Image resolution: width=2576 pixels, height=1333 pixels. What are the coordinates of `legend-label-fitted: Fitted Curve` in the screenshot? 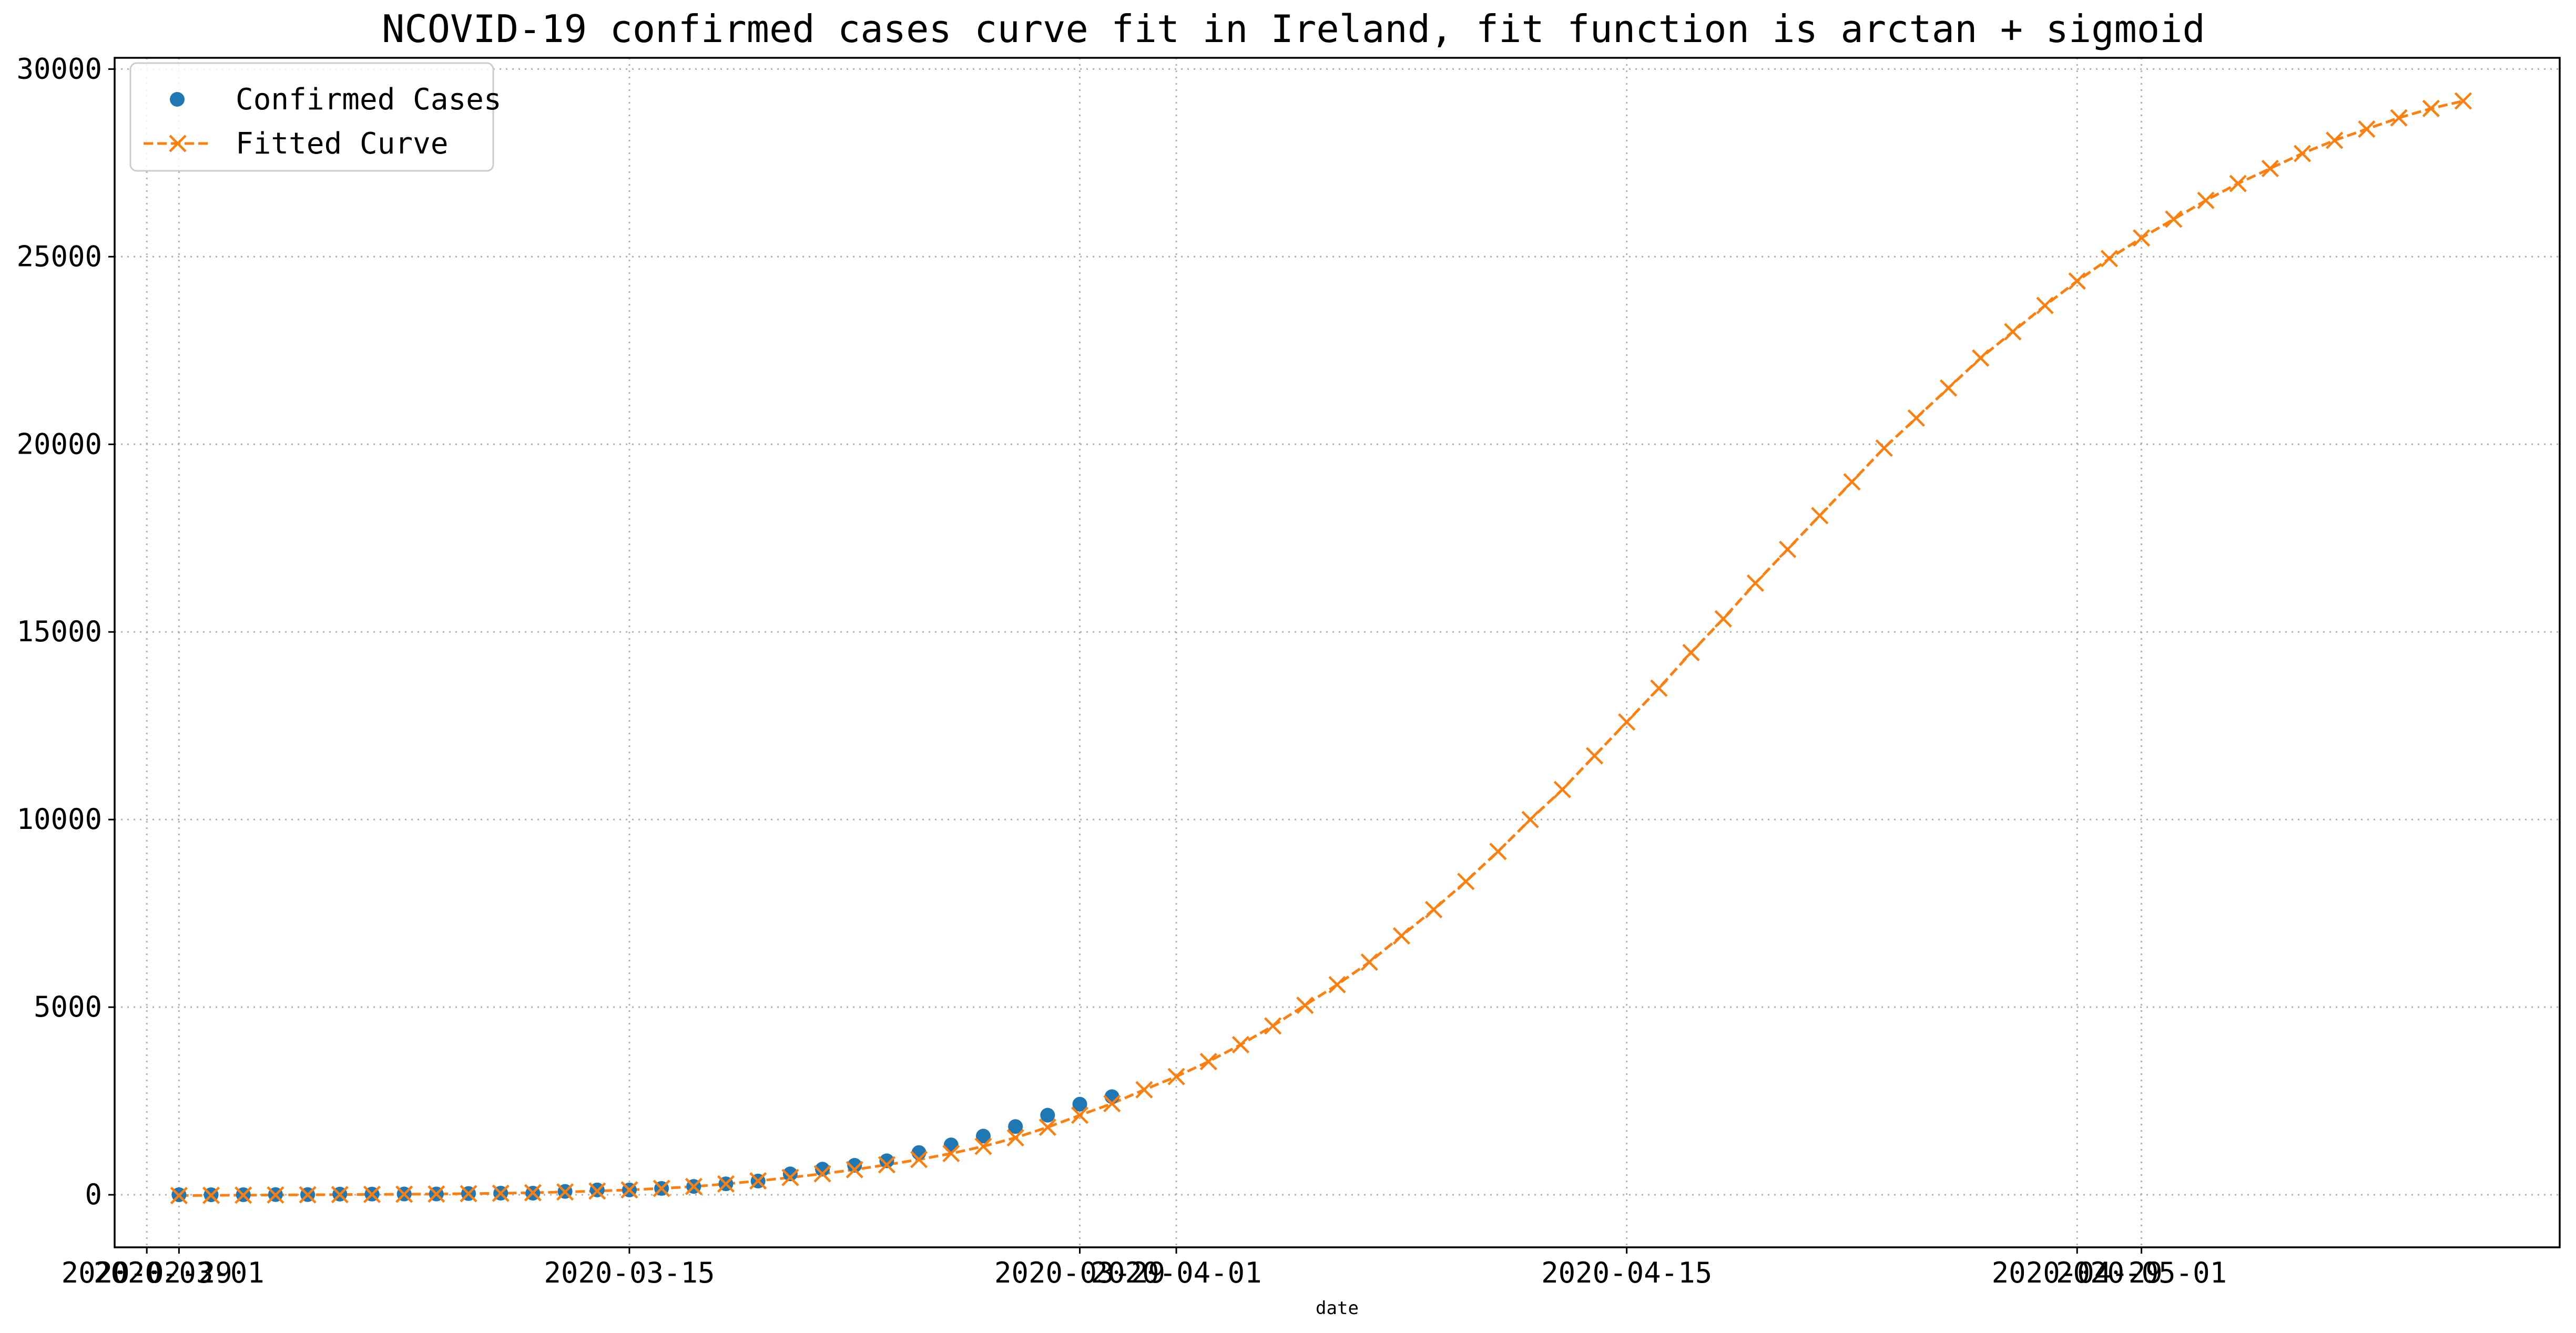 It's located at (342, 144).